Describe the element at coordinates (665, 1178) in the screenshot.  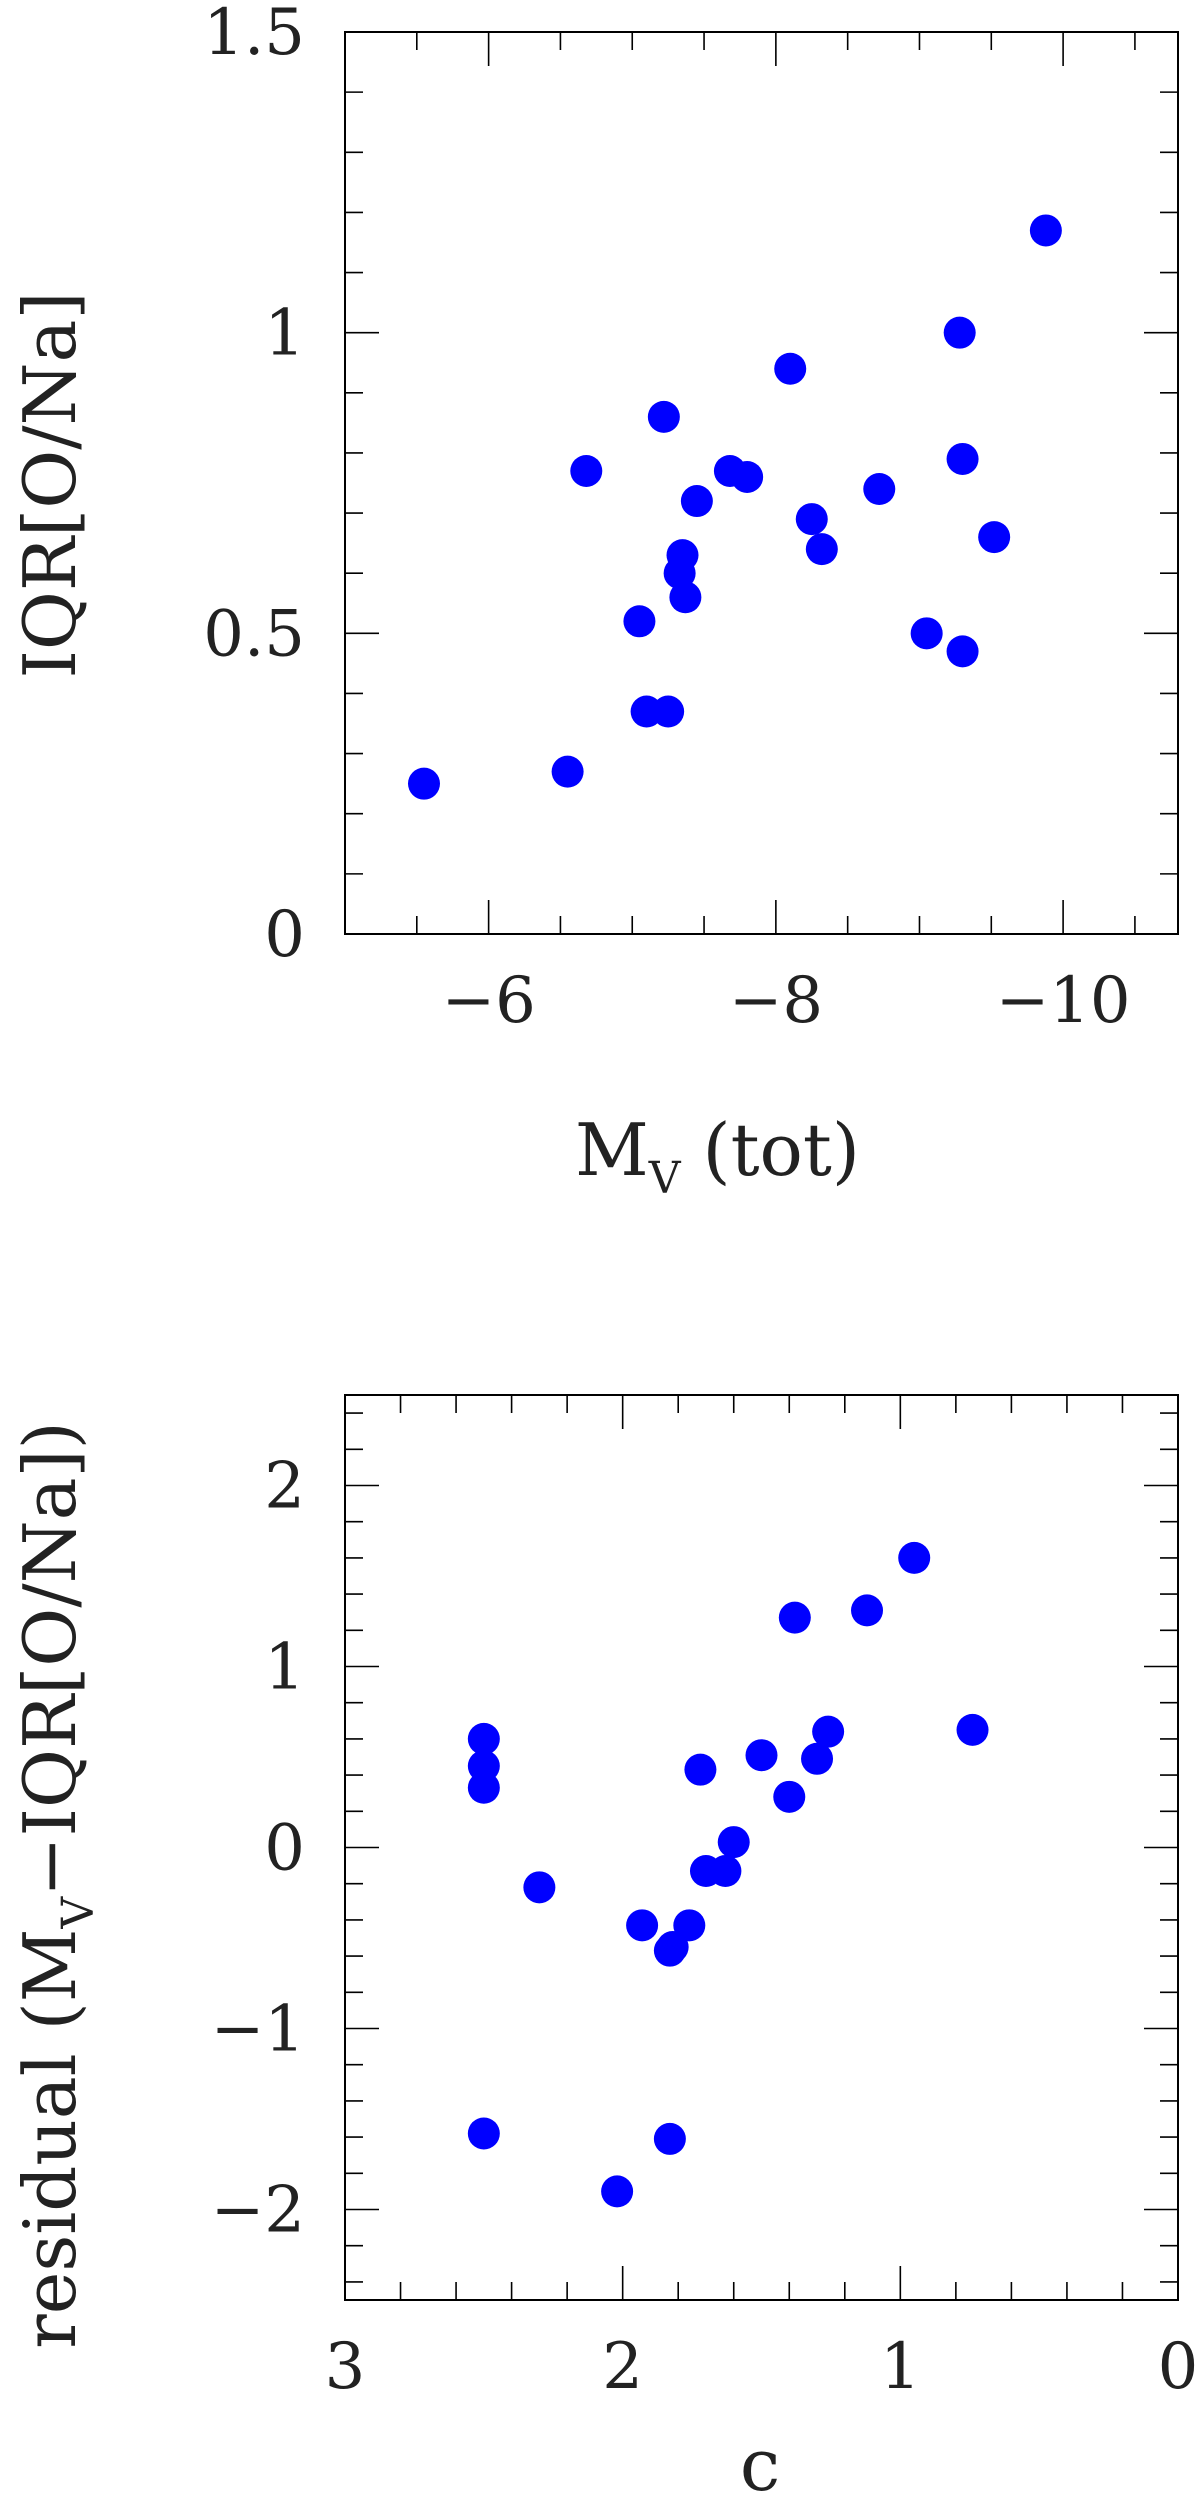
I see `top-x-label-subscript: V` at that location.